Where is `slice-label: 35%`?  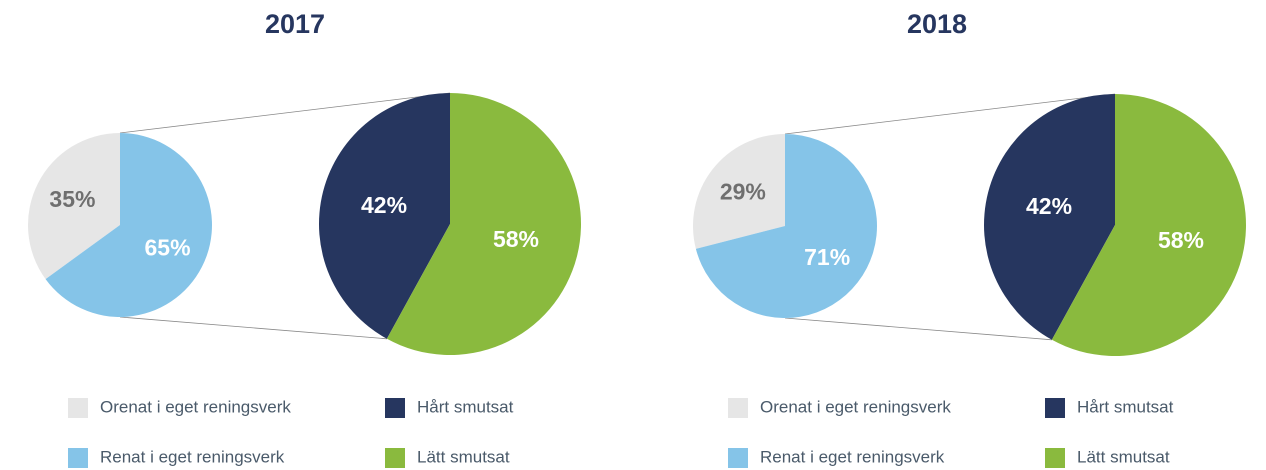 slice-label: 35% is located at coordinates (72, 199).